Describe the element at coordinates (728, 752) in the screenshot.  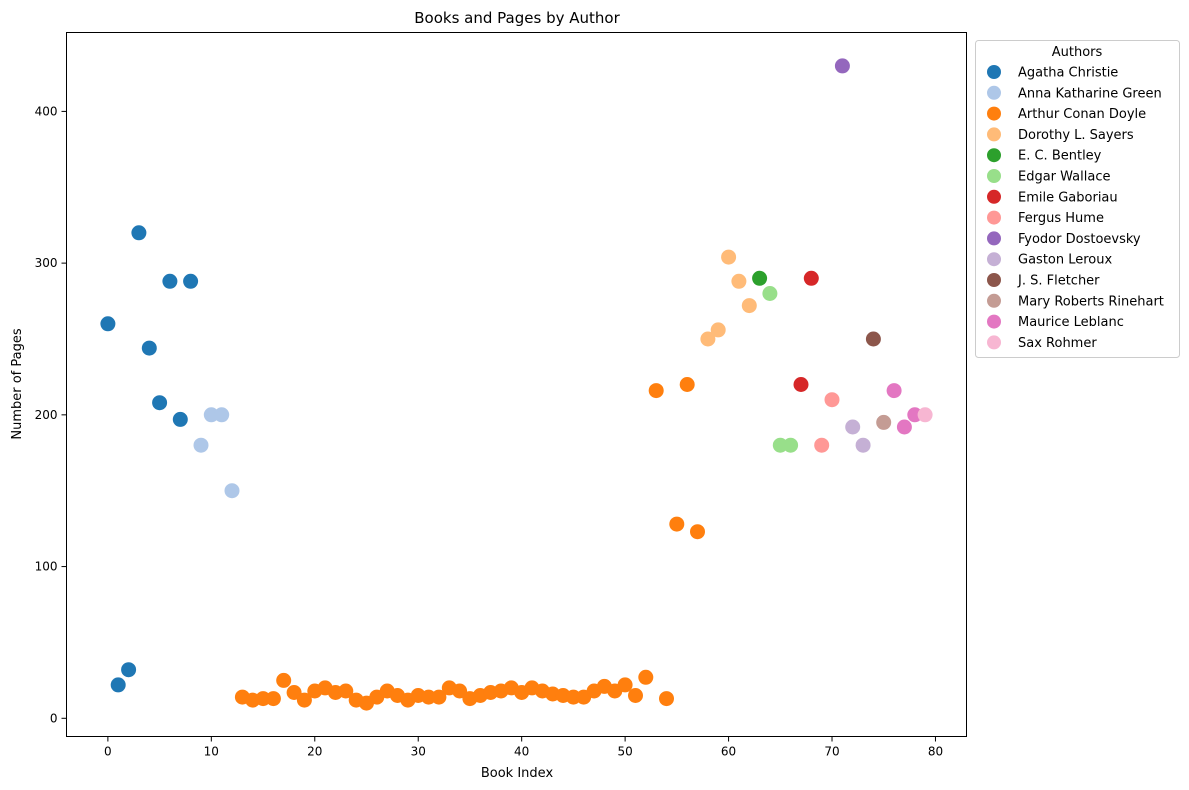
I see `x-tick-label: 60` at that location.